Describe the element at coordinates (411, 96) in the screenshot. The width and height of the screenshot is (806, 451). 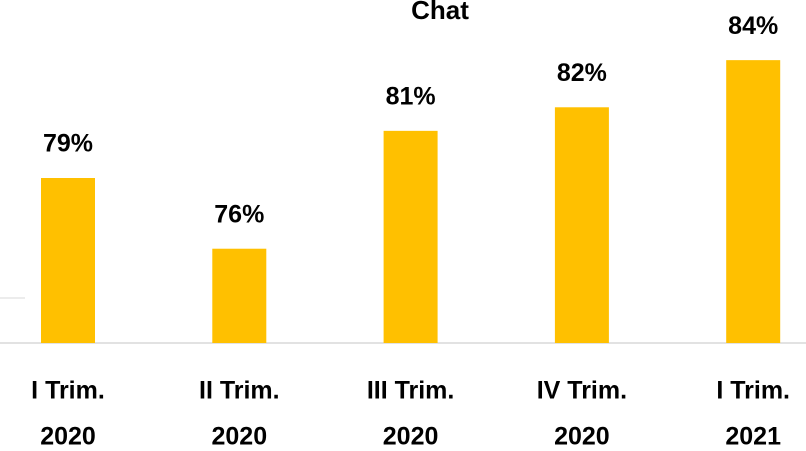
I see `data-label: 81%` at that location.